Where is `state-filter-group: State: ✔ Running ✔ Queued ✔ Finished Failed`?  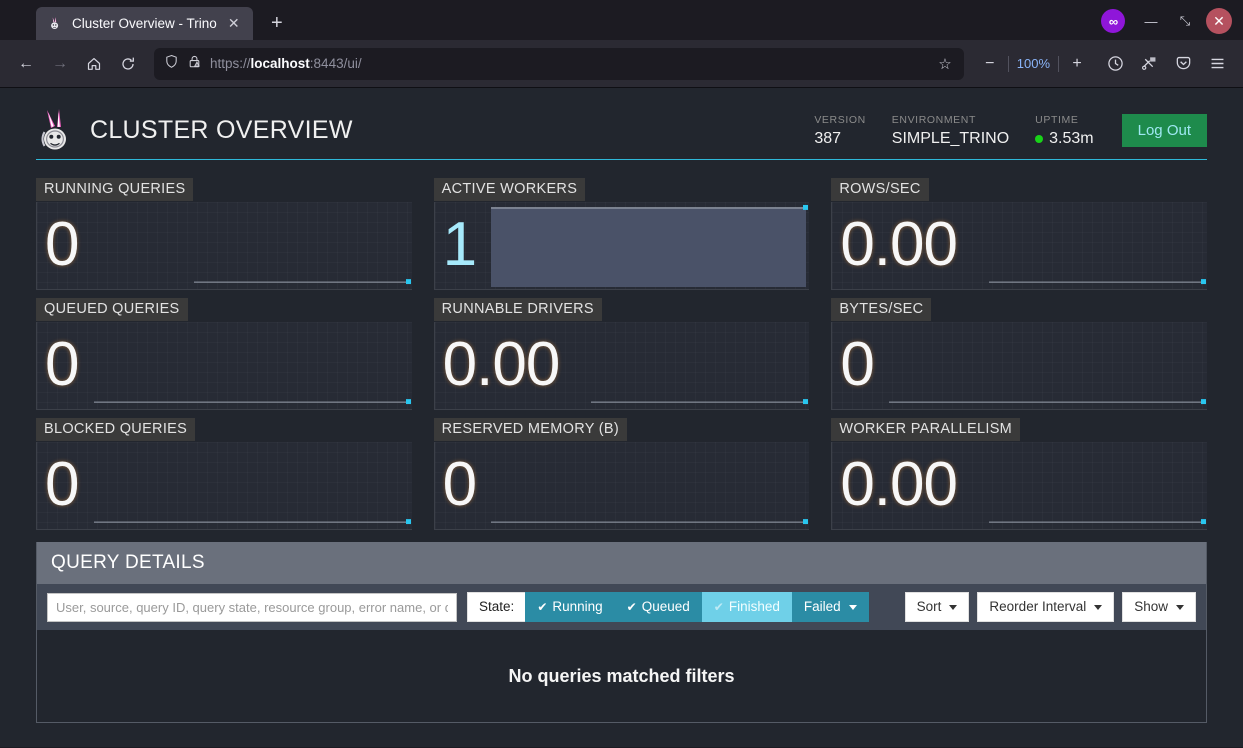
state-filter-group: State: ✔ Running ✔ Queued ✔ Finished Failed is located at coordinates (668, 607).